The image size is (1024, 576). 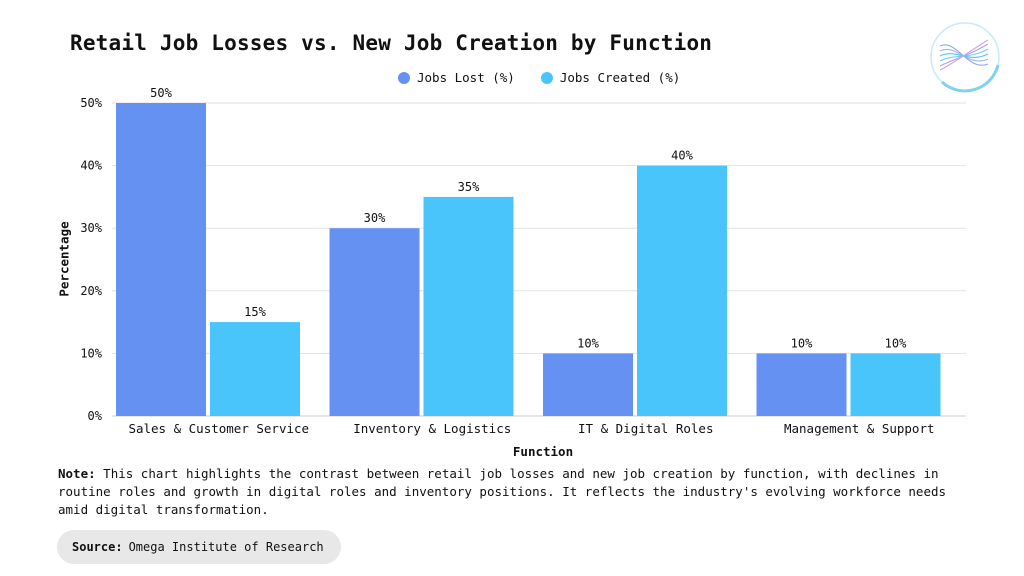 What do you see at coordinates (546, 77) in the screenshot?
I see `legend-swatch-jobs-created` at bounding box center [546, 77].